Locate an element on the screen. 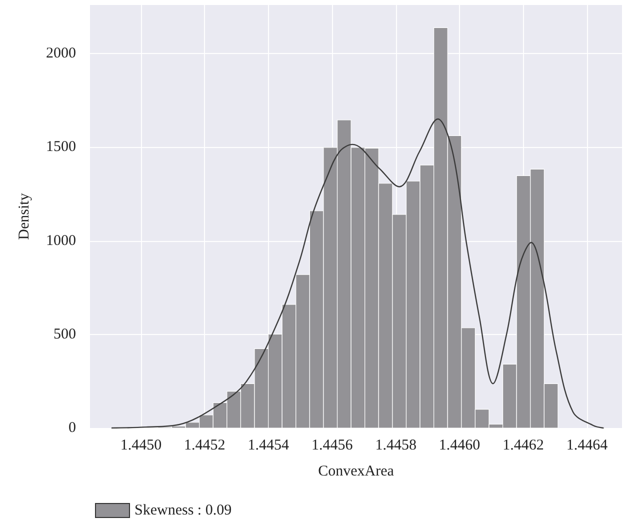 This screenshot has height=529, width=633. x-tick-label: 1.4452 is located at coordinates (205, 446).